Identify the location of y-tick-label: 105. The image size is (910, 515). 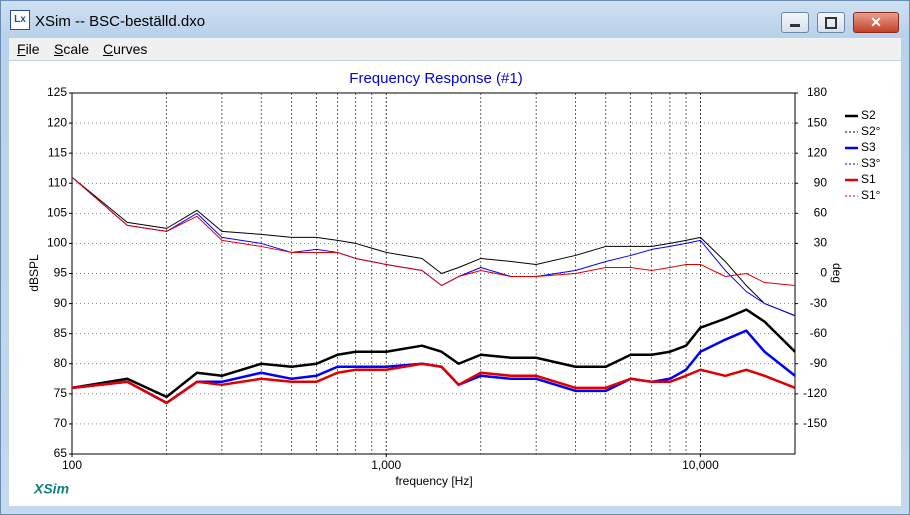
(57, 213).